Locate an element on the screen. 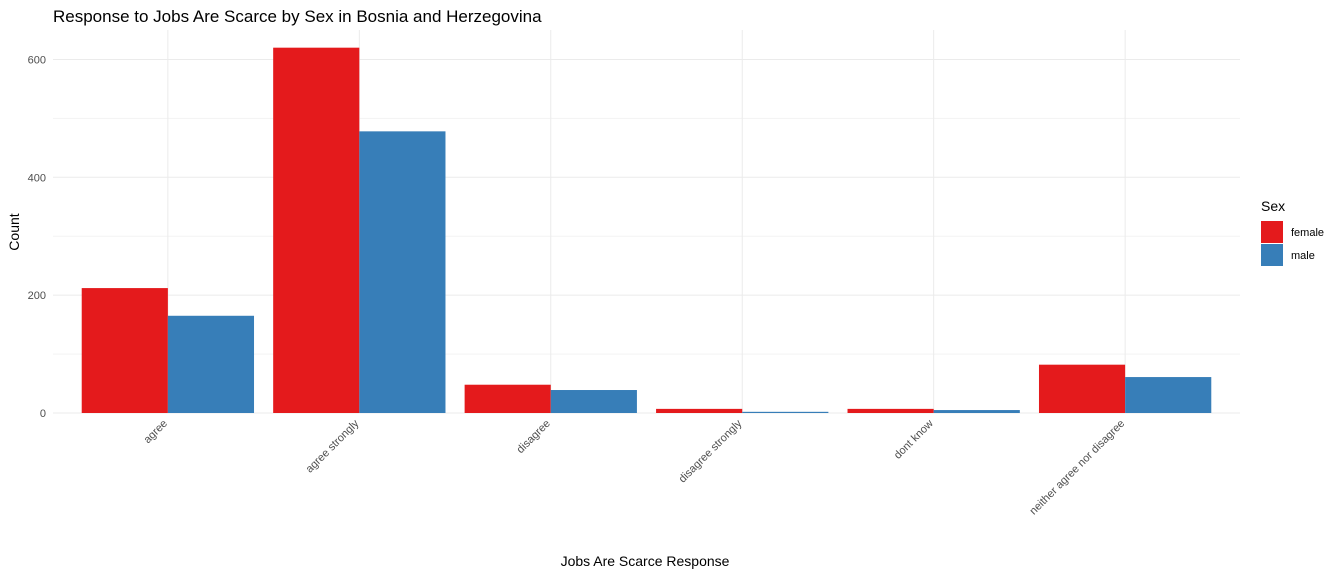 This screenshot has height=576, width=1344. x-tick-label: disagree is located at coordinates (534, 437).